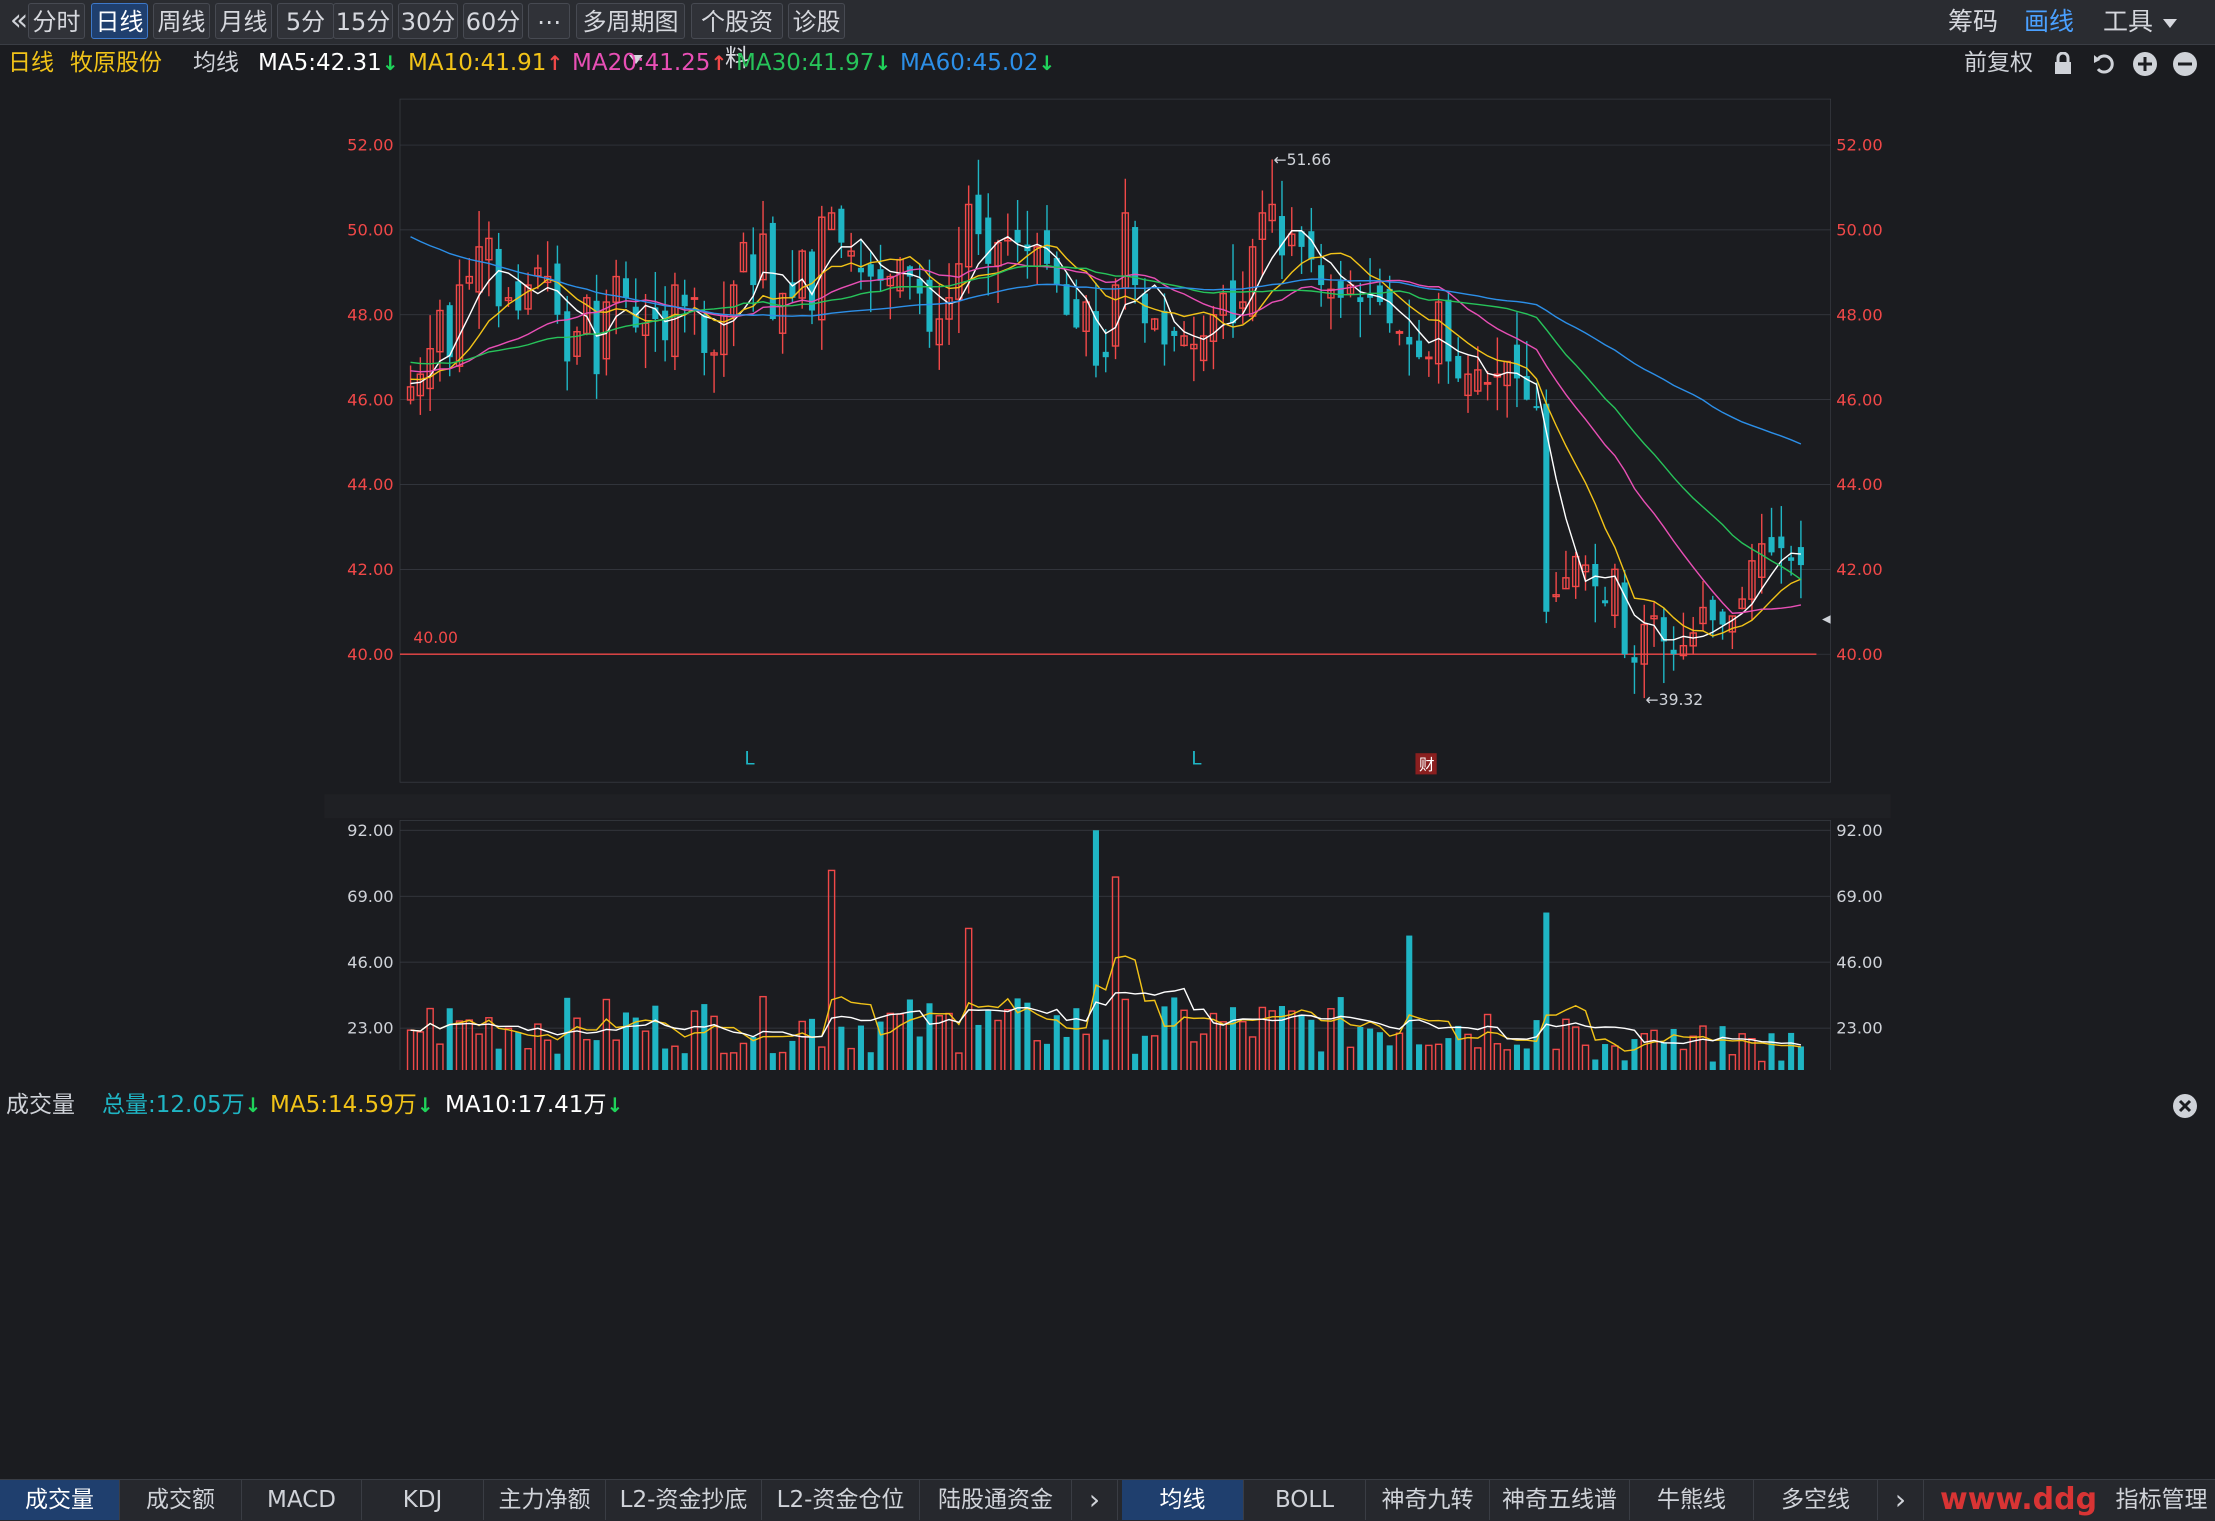 This screenshot has height=1521, width=2215. What do you see at coordinates (302, 1500) in the screenshot?
I see `tab-macd: MACD` at bounding box center [302, 1500].